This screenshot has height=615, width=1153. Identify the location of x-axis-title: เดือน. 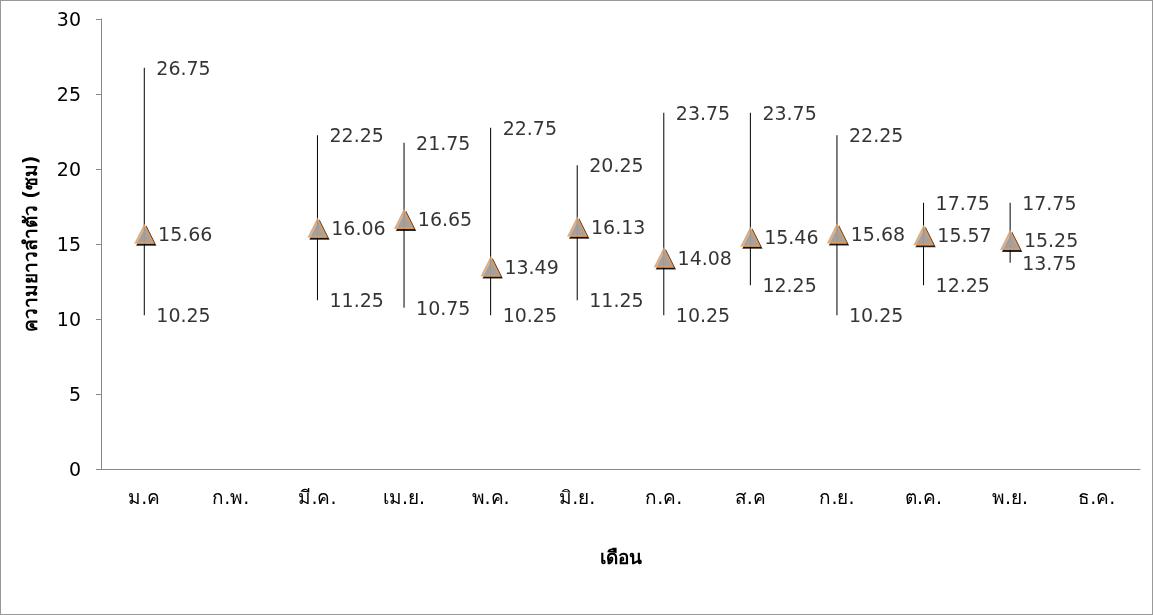
(620, 556).